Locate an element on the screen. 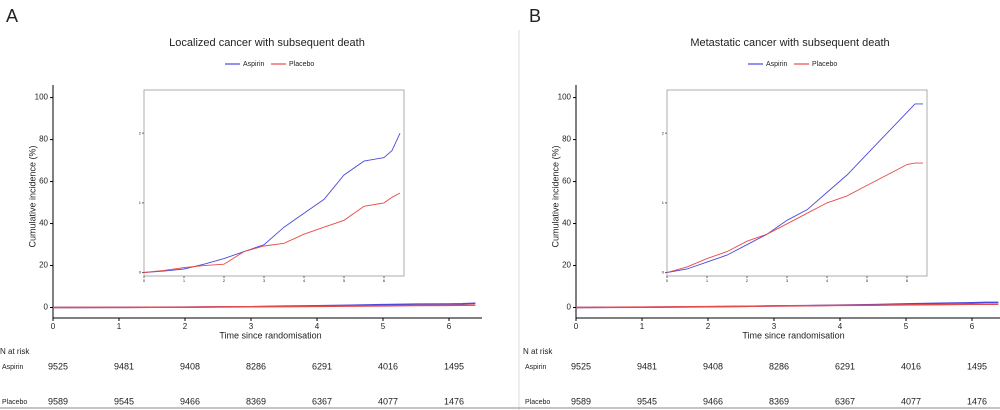  inset-x-tick-label: 0 is located at coordinates (144, 280).